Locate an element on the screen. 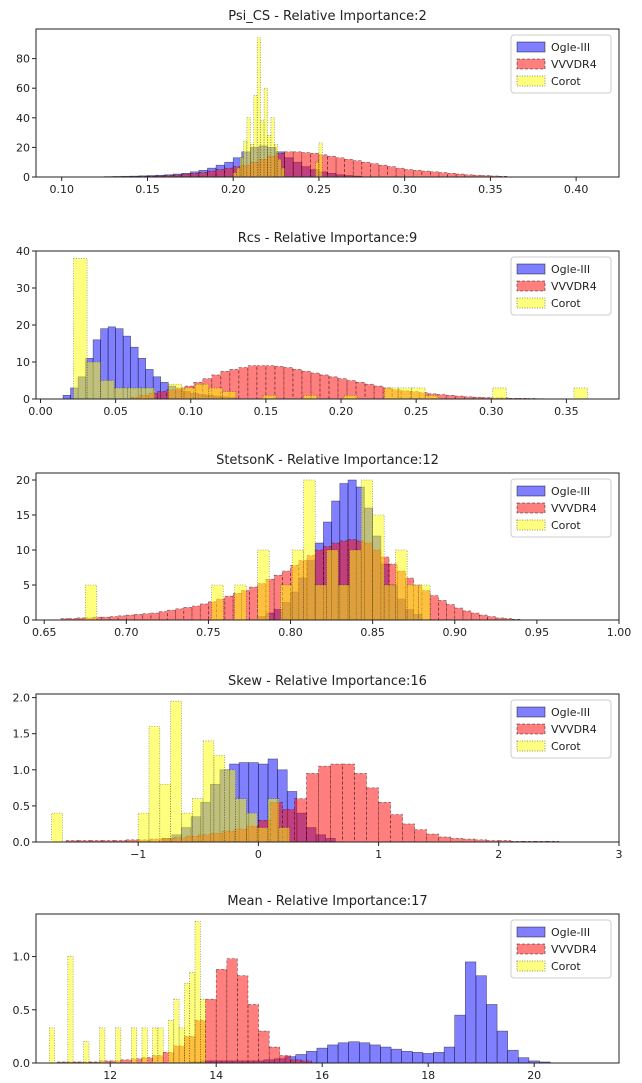  y-tick-label: 0.0 is located at coordinates (22, 842).